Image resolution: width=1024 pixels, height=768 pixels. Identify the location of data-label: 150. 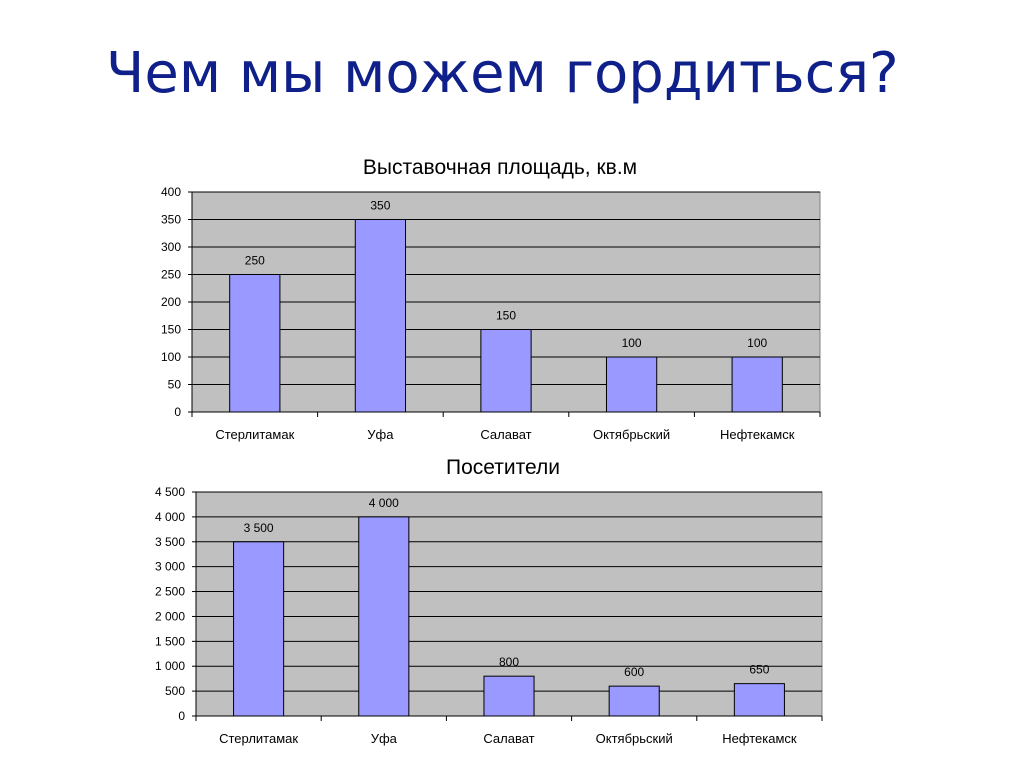
(506, 316).